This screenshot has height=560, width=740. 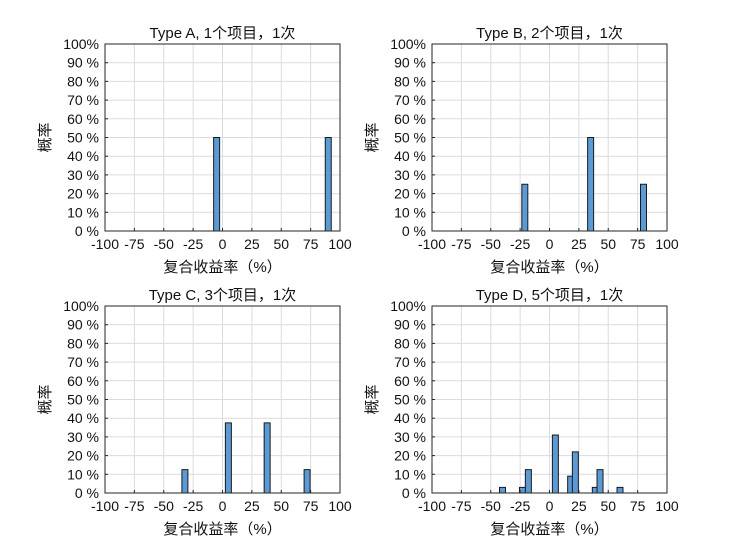 I want to click on subplot-title: Type A, 1个项目，1次, so click(x=223, y=33).